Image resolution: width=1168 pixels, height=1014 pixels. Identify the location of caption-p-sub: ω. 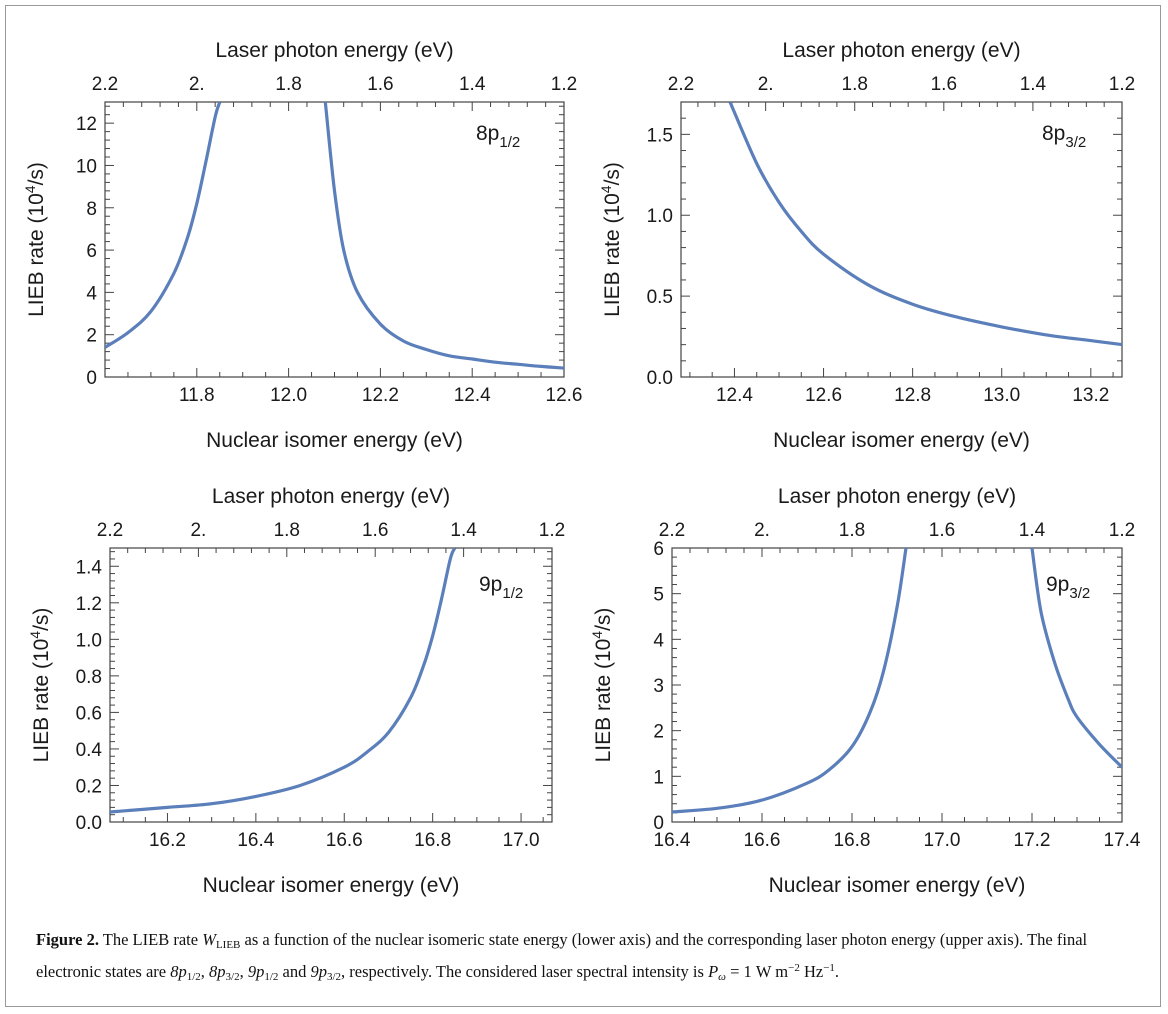
(722, 977).